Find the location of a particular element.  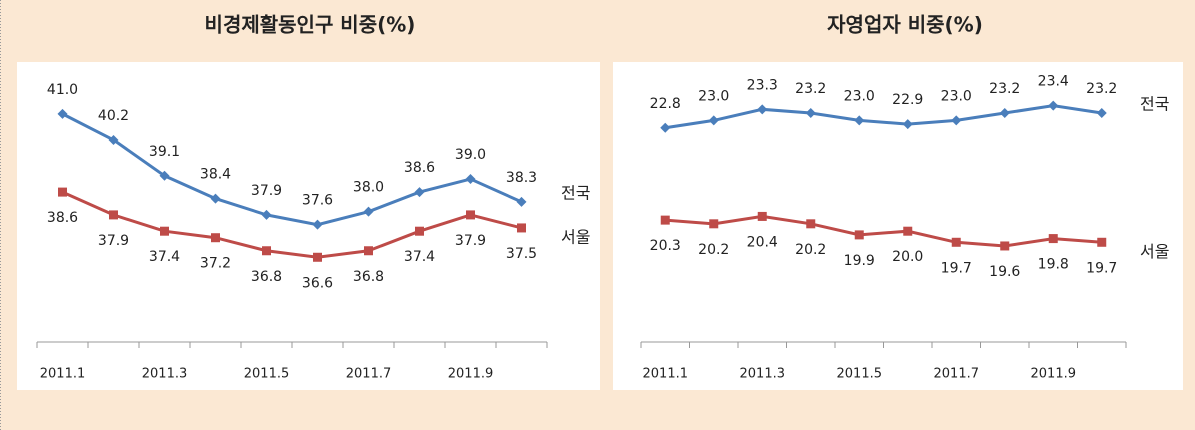

data-label: 40.2 is located at coordinates (113, 116).